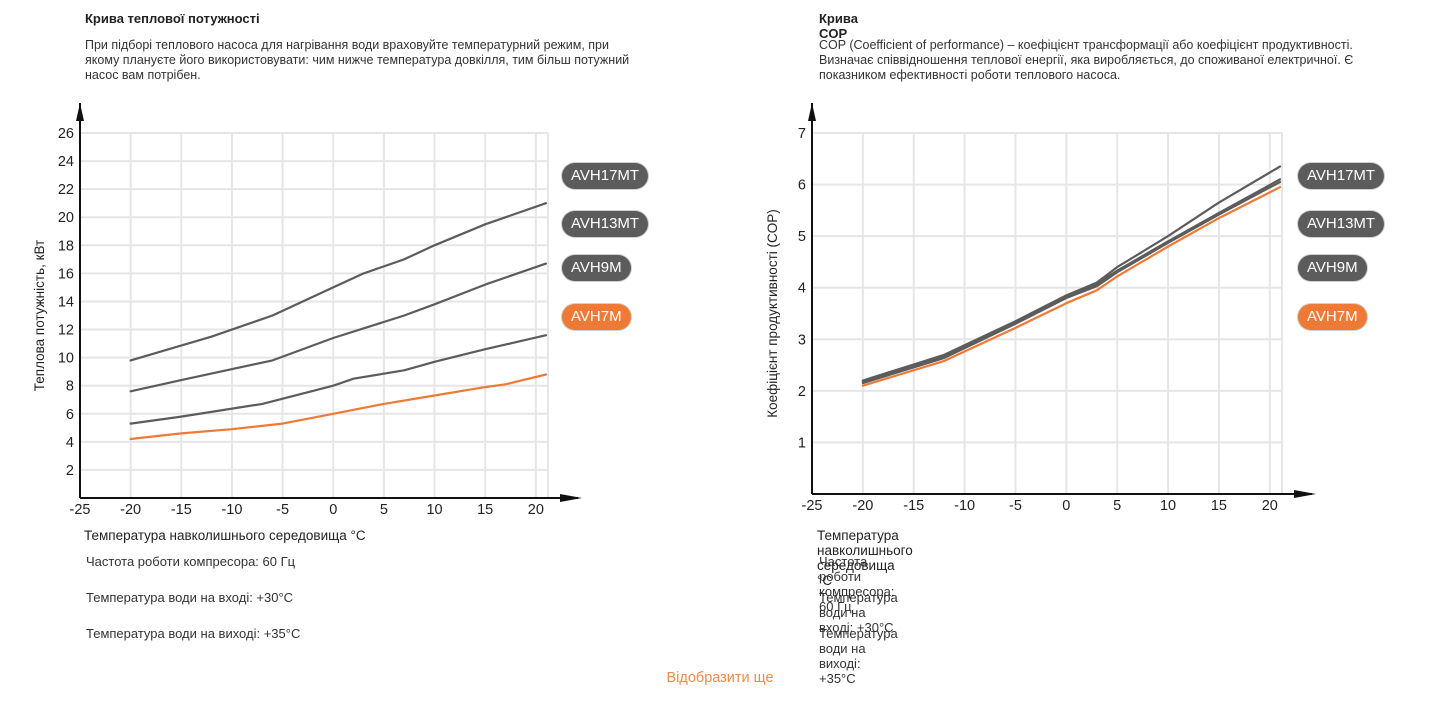 The height and width of the screenshot is (702, 1440). I want to click on cop-note-water-out: Температура води на виході: +35°C, so click(858, 656).